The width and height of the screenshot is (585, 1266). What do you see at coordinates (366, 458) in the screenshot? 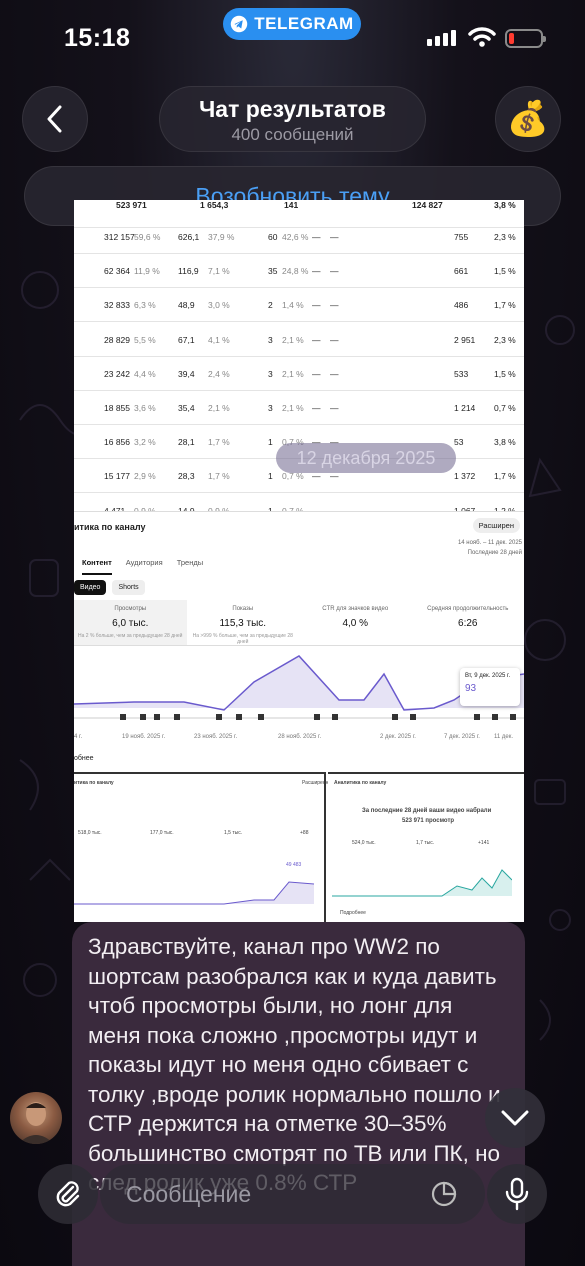
I see `date-separator: 12 декабря 2025` at bounding box center [366, 458].